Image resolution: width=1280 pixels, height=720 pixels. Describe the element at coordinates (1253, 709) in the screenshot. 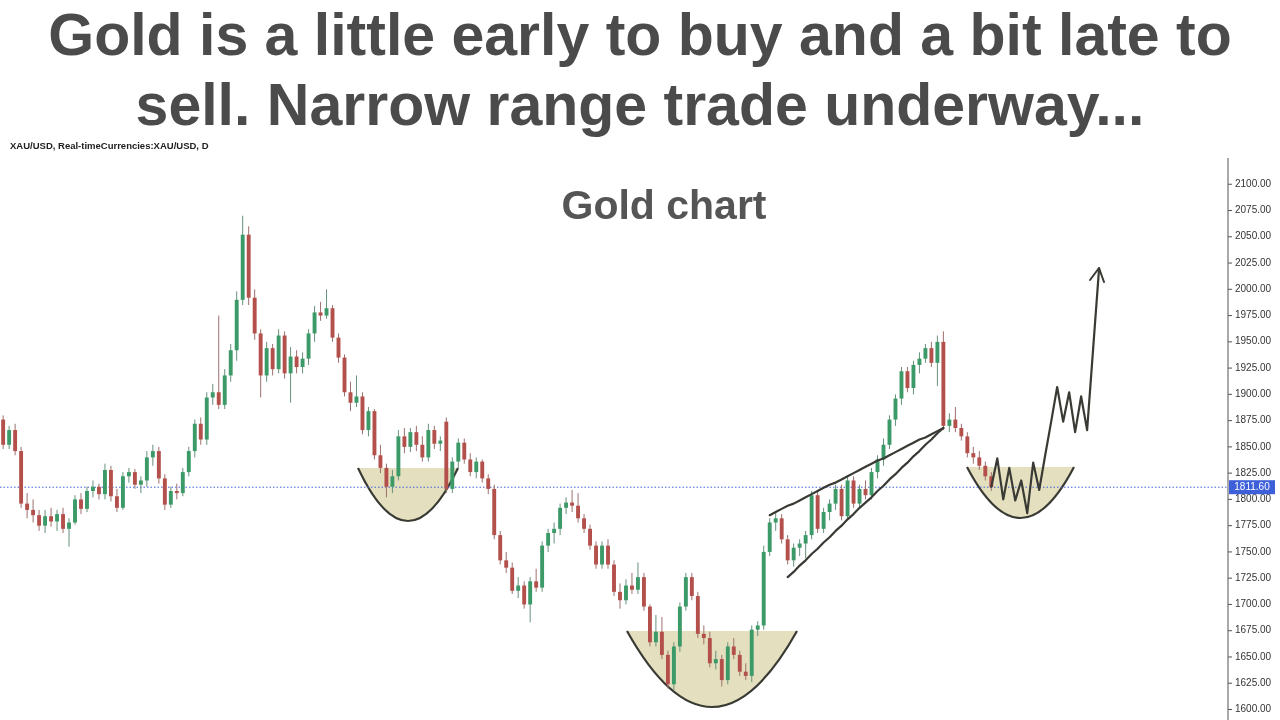

I see `y-tick-label: 1600.00` at that location.